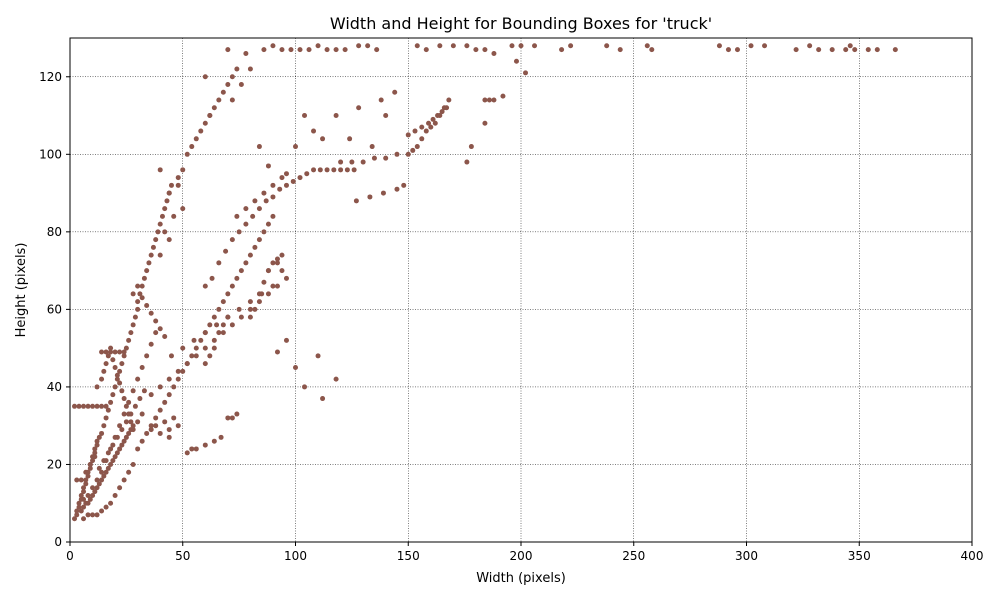  What do you see at coordinates (58, 542) in the screenshot?
I see `y-tick-label: 0` at bounding box center [58, 542].